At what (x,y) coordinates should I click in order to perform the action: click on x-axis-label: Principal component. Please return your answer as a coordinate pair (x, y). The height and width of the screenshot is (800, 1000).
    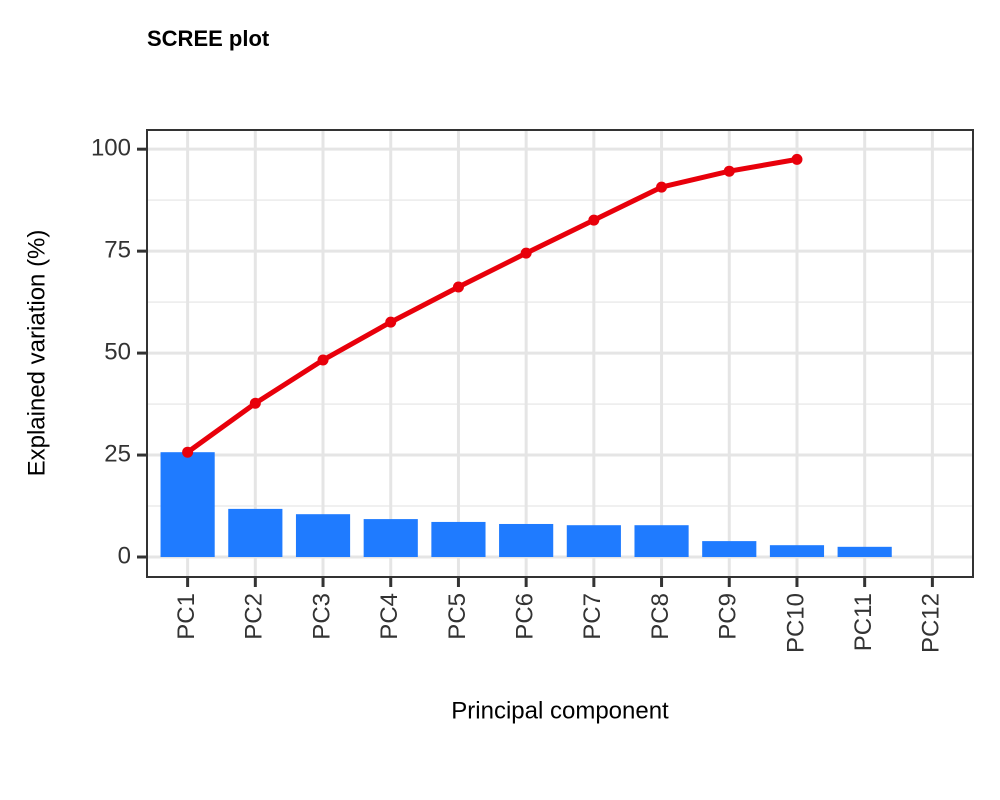
    Looking at the image, I should click on (560, 710).